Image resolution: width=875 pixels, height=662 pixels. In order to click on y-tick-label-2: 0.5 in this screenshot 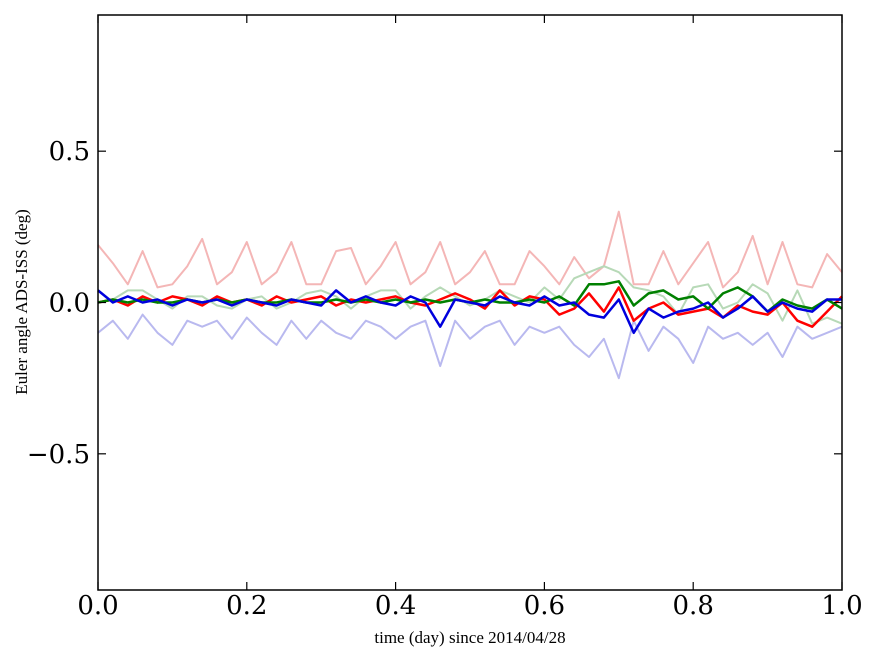, I will do `click(69, 152)`.